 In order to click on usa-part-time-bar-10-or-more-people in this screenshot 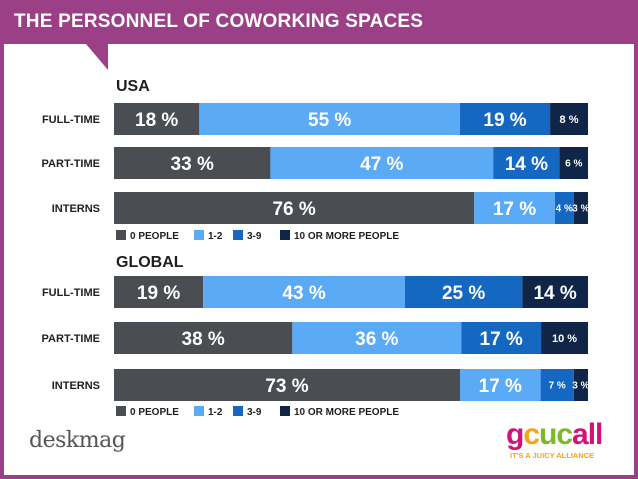, I will do `click(573, 163)`.